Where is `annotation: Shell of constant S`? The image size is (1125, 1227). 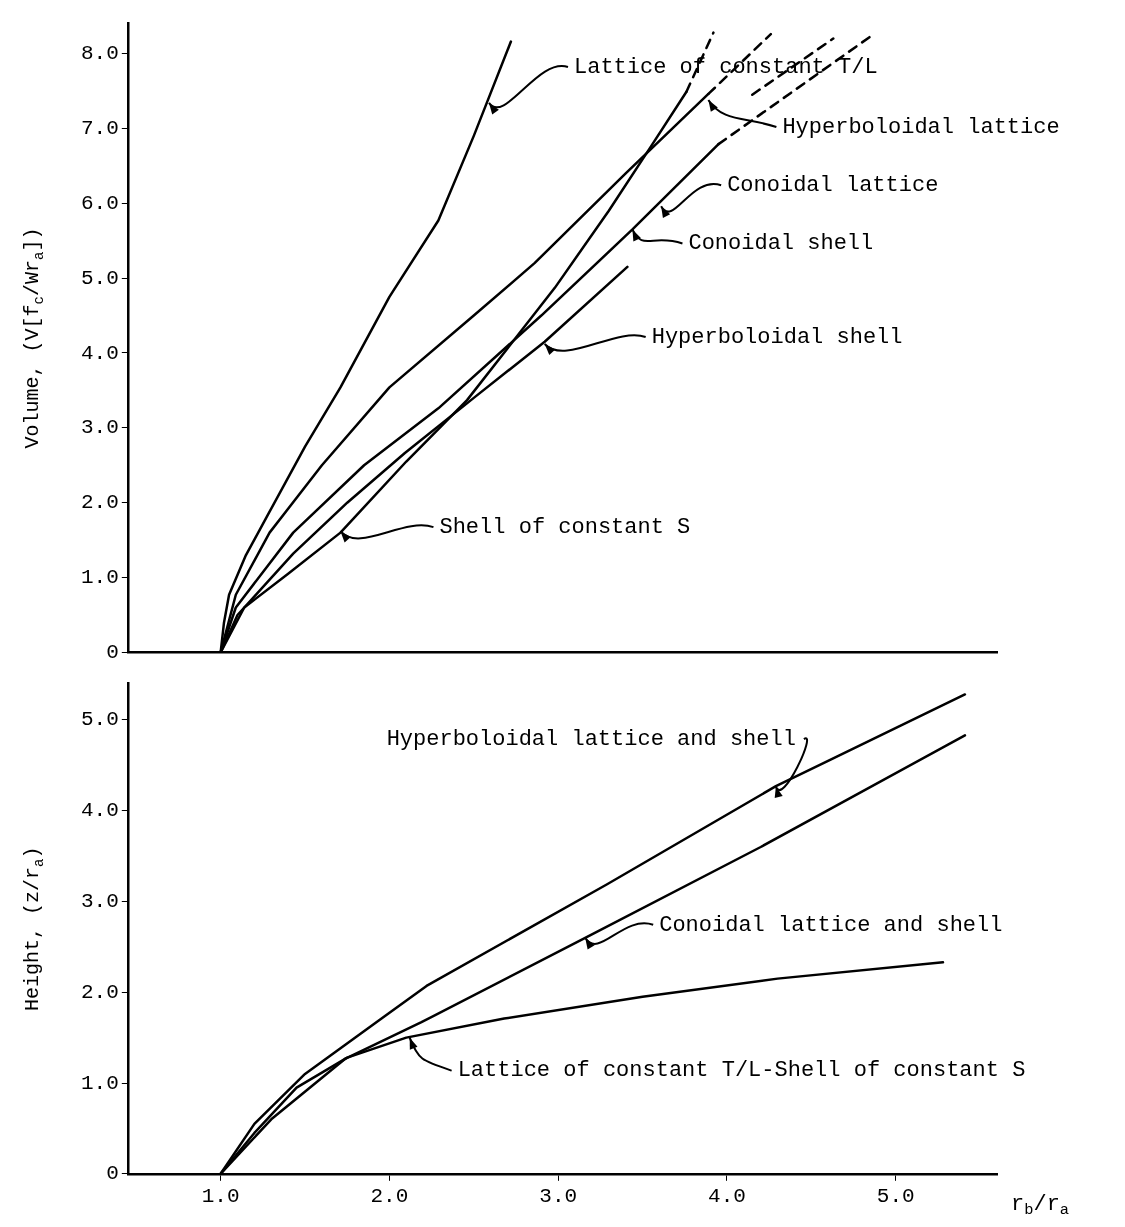 annotation: Shell of constant S is located at coordinates (565, 527).